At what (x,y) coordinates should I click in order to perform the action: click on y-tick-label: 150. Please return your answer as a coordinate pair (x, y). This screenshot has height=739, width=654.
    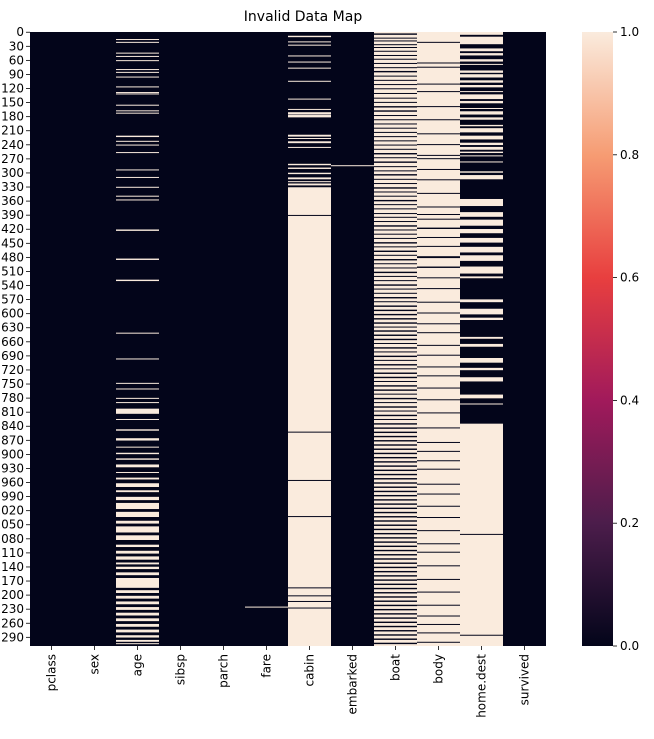
    Looking at the image, I should click on (12, 103).